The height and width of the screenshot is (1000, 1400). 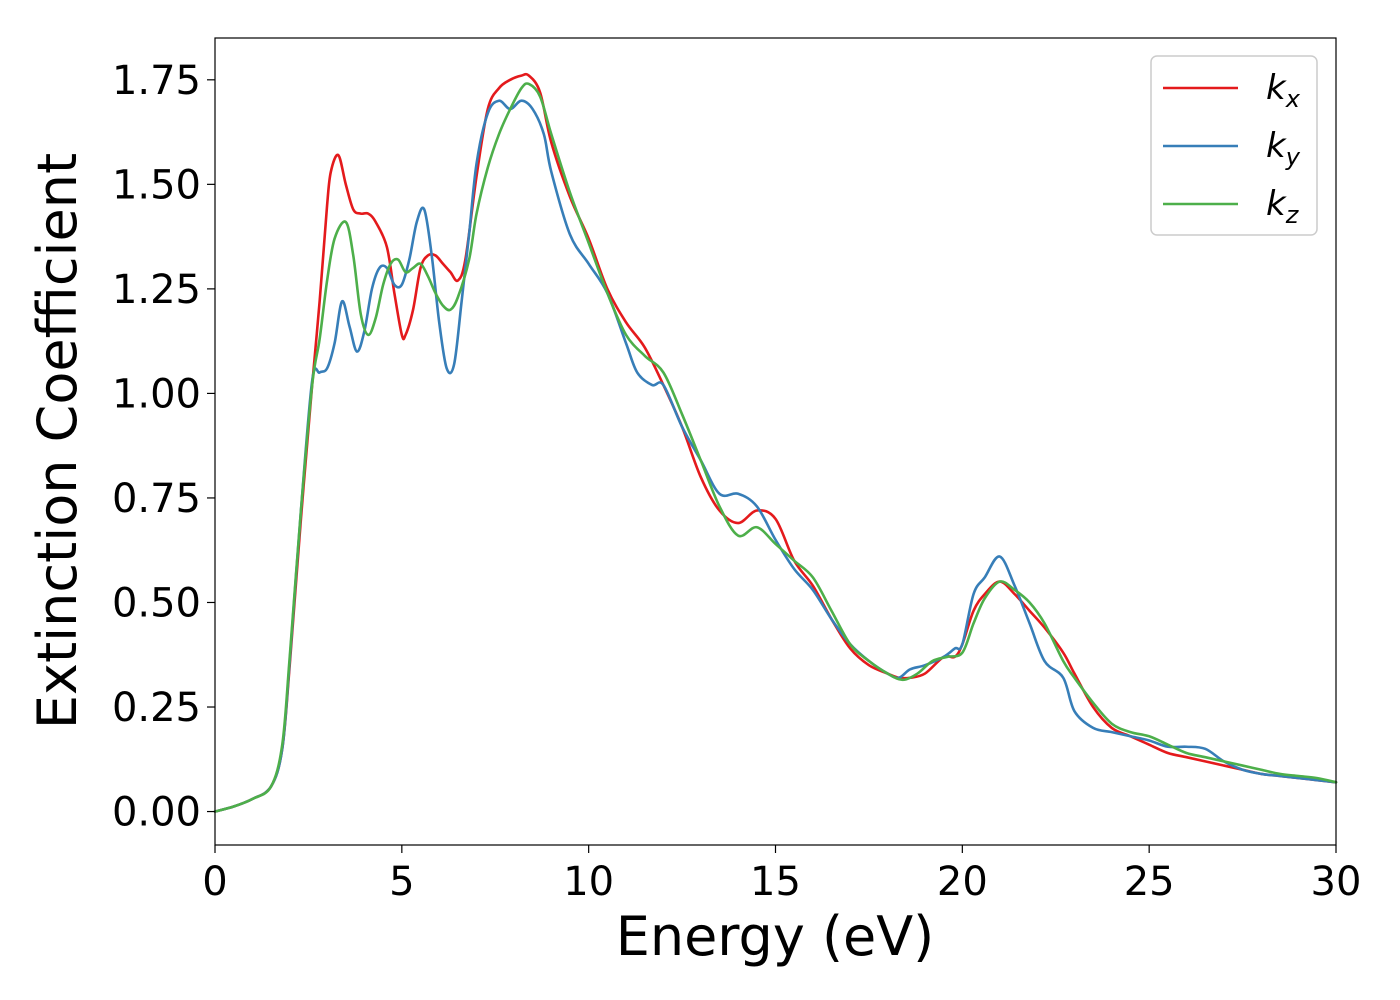 I want to click on x-tick-label: 15, so click(x=775, y=882).